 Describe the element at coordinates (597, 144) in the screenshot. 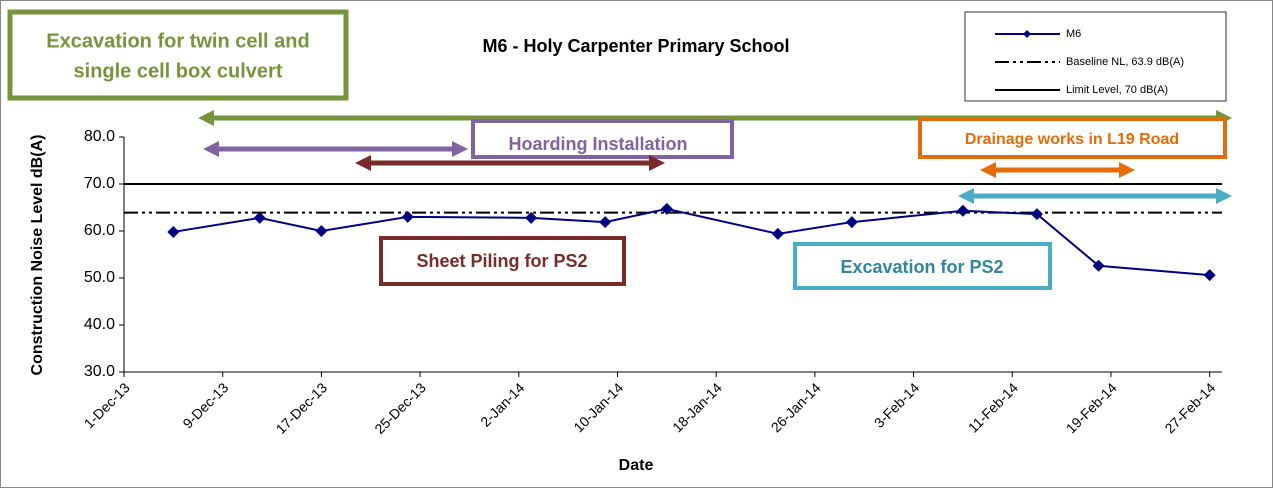

I see `annotation-text: Hoarding Installation` at that location.